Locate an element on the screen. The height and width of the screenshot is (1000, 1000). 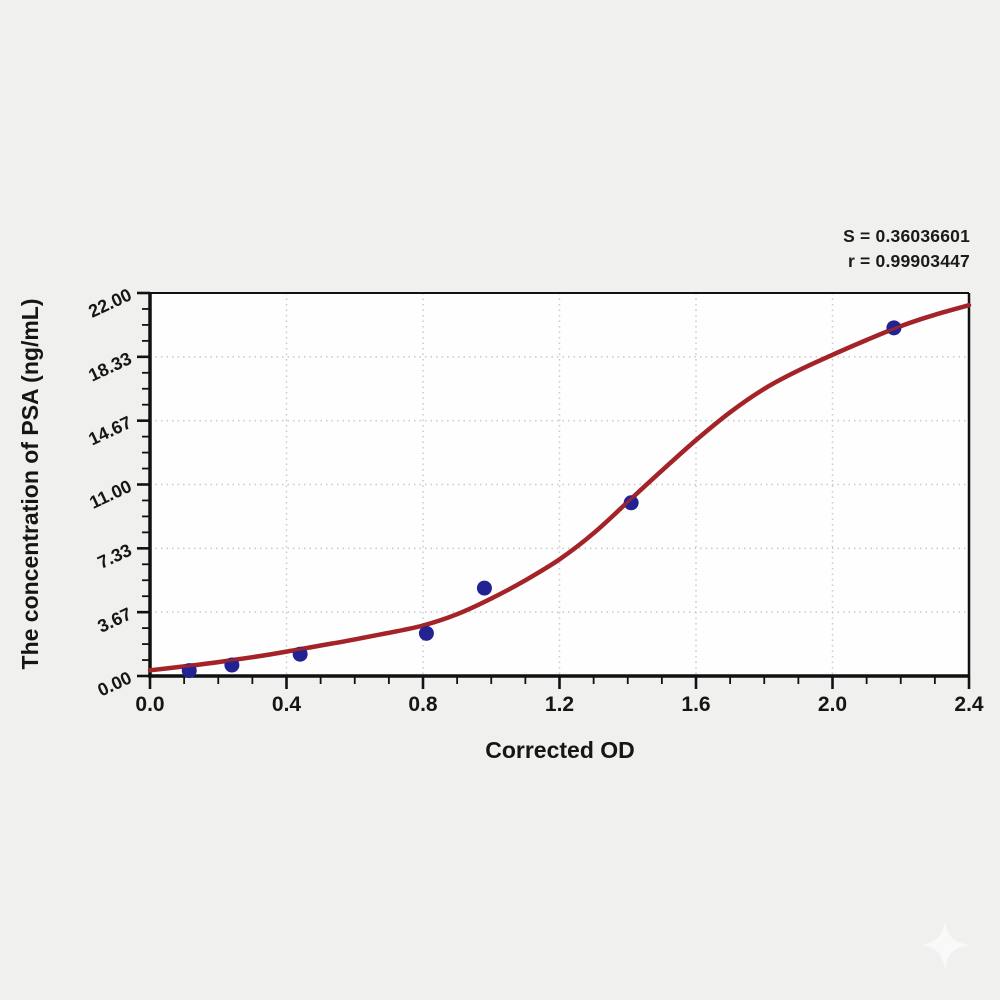
x-tick-label: 0.0 is located at coordinates (149, 704).